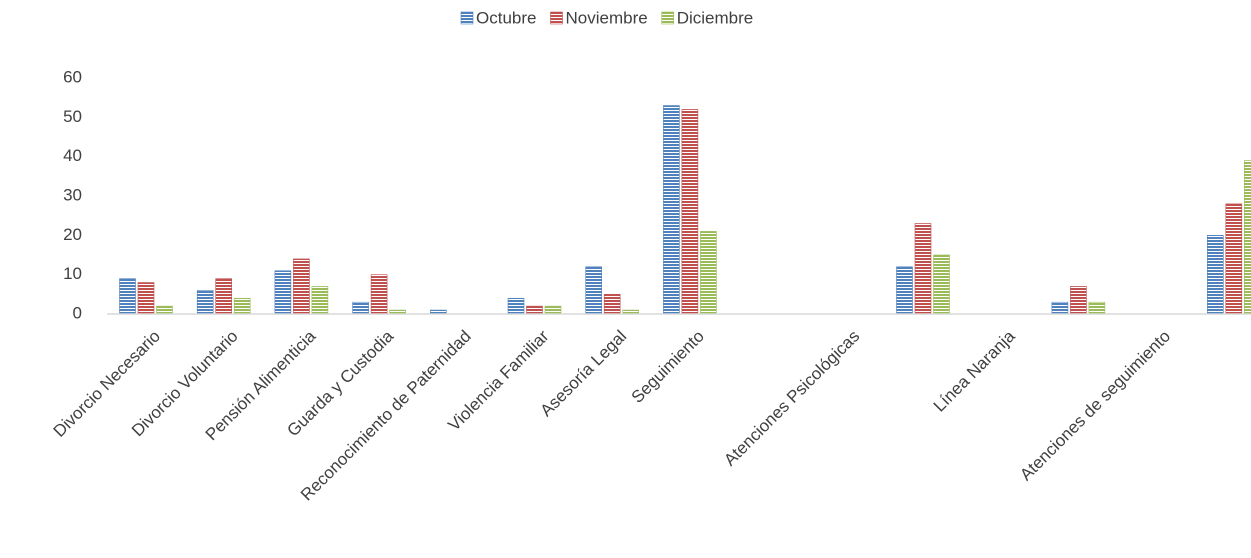 This screenshot has height=558, width=1251. Describe the element at coordinates (668, 367) in the screenshot. I see `x-tick-label: Seguimiento` at that location.